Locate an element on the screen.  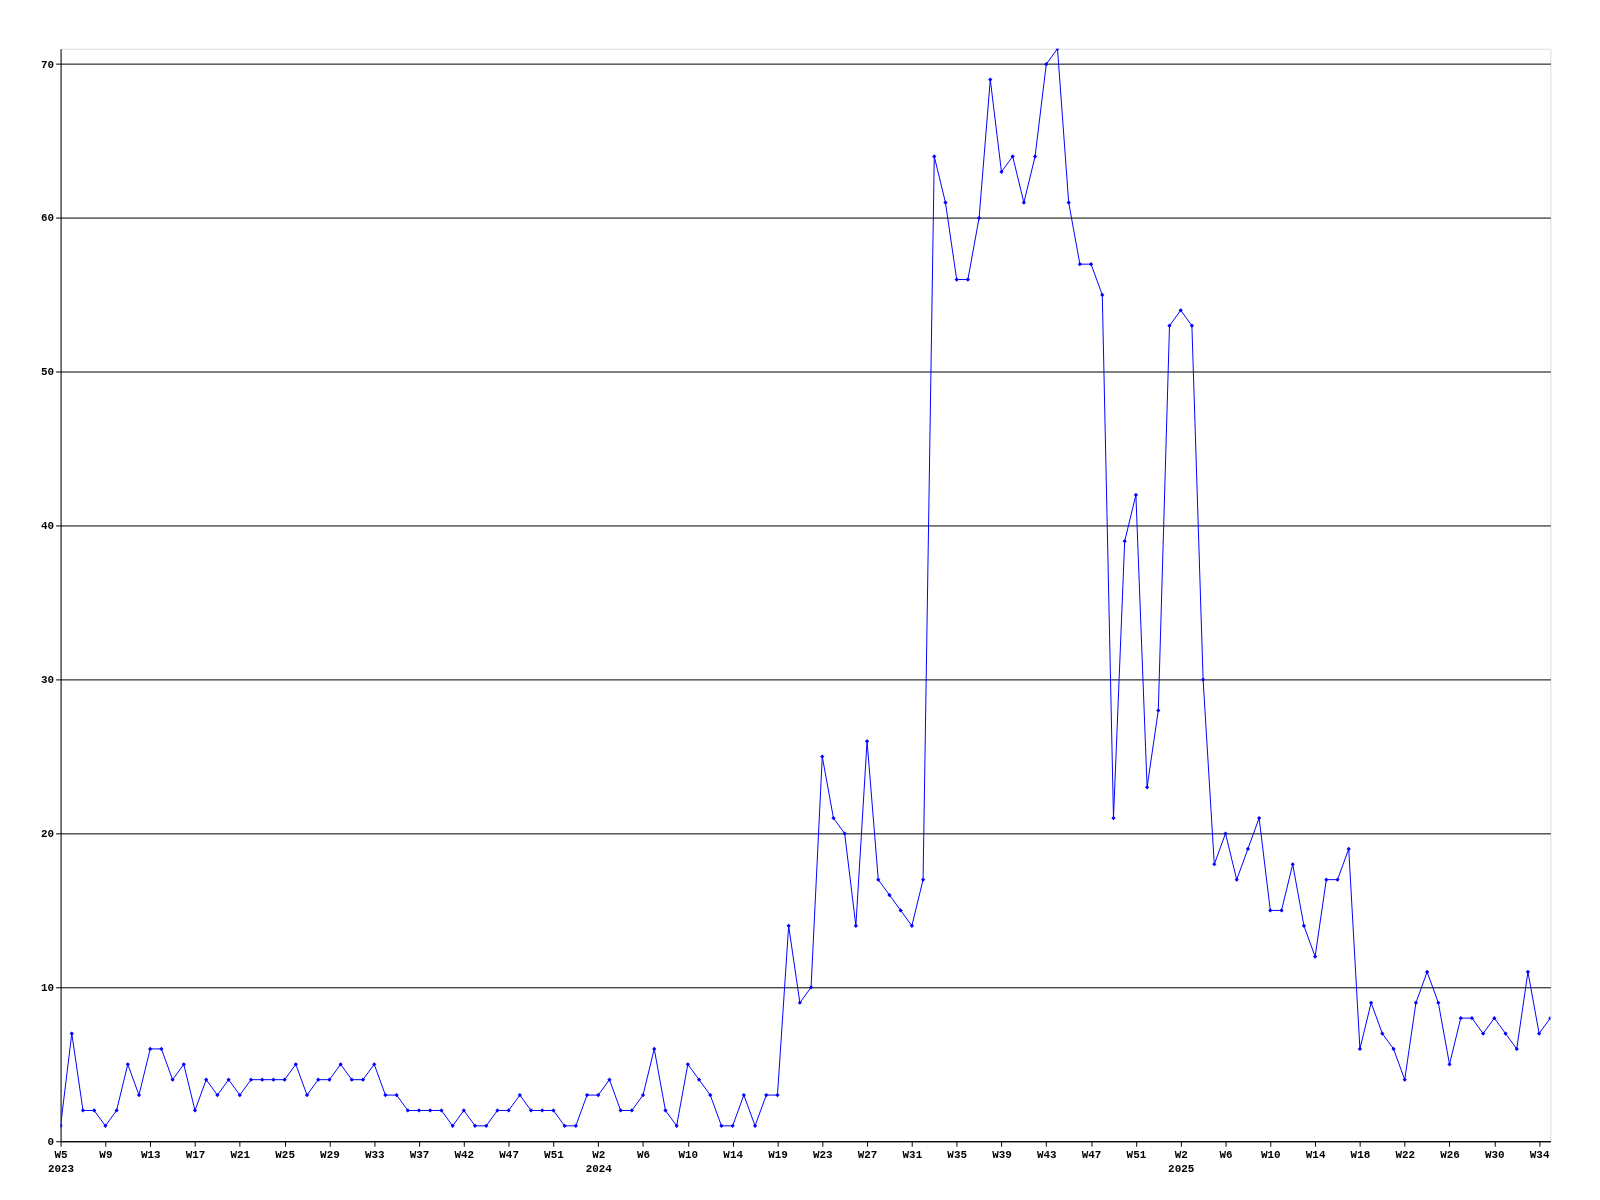
x-tick-label: W30 is located at coordinates (1495, 1154).